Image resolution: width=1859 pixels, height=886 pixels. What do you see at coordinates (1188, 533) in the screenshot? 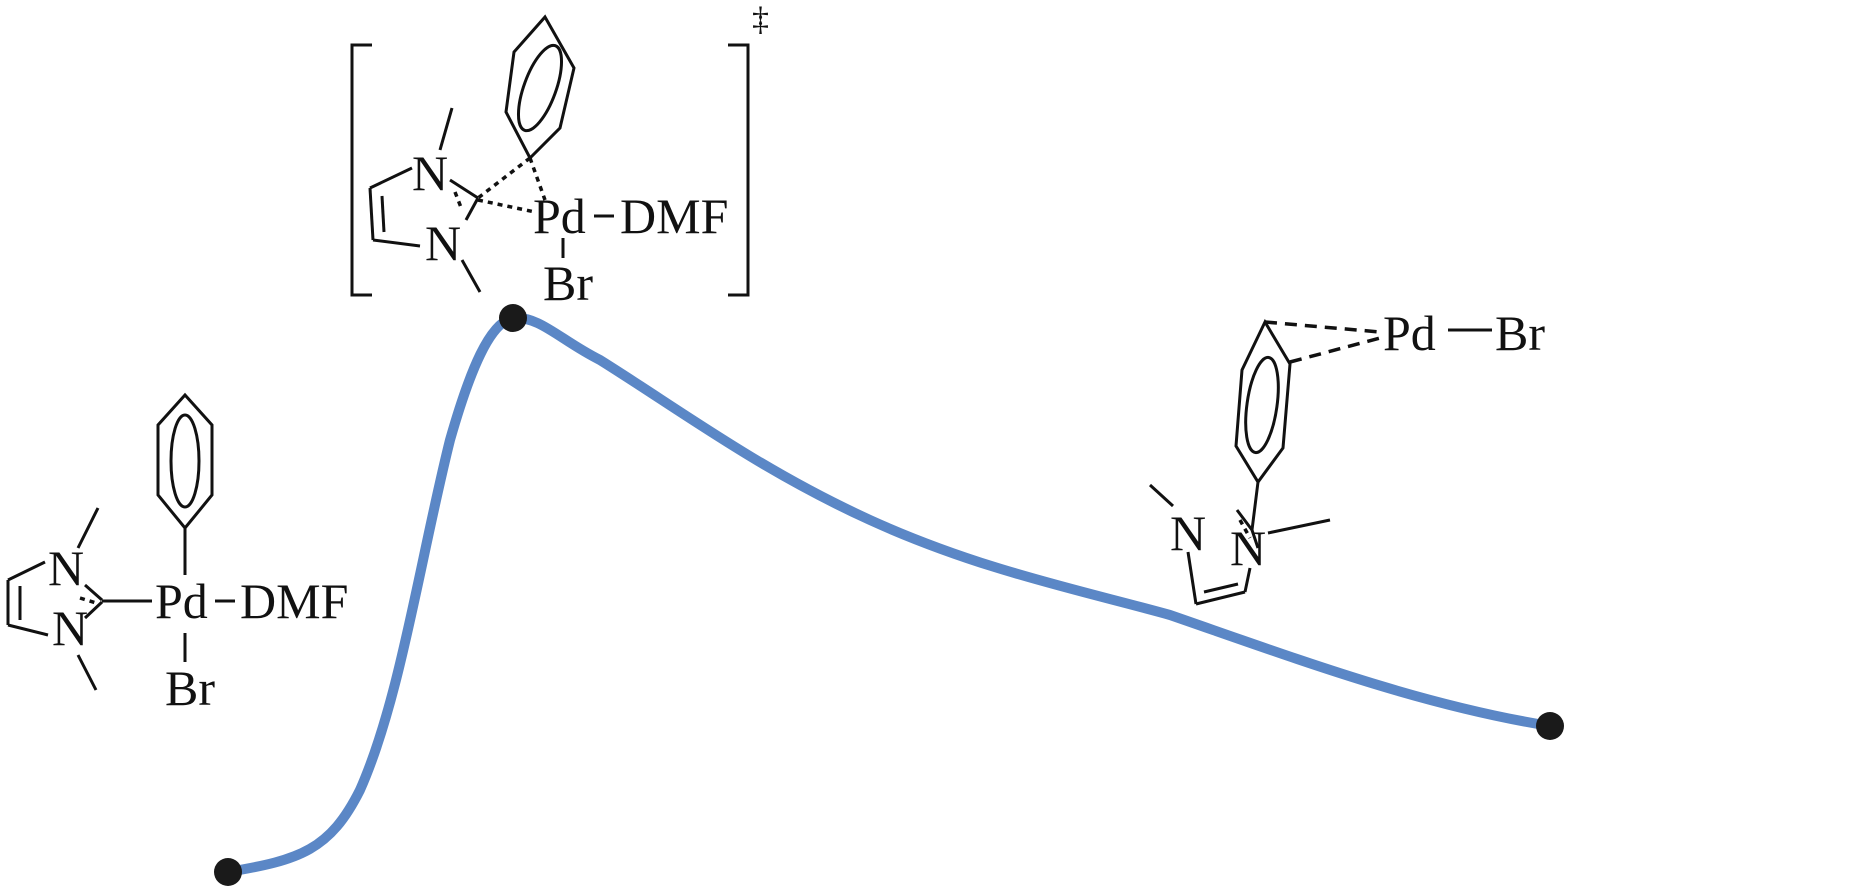
I see `product-n-left: N` at bounding box center [1188, 533].